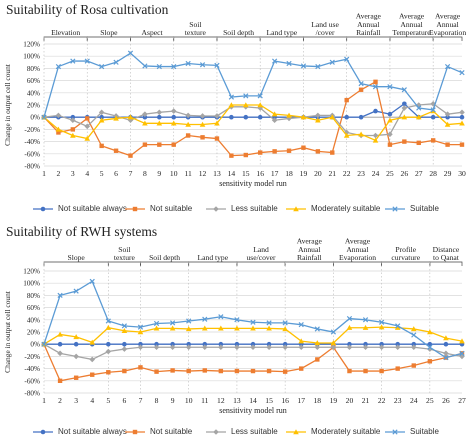  I want to click on x-tick-label: 24, so click(376, 173).